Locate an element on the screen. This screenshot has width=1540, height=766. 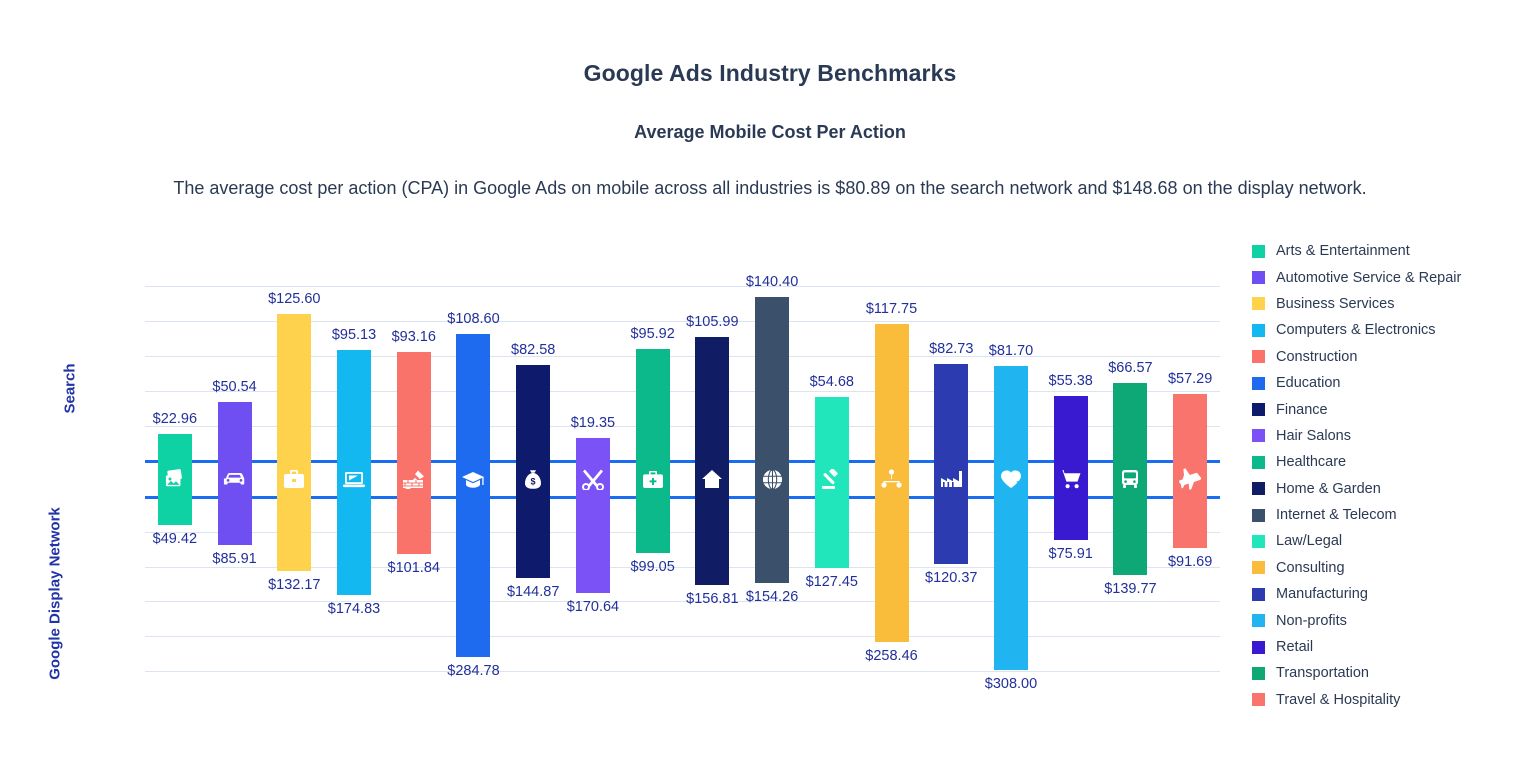
chart-subtitle: Average Mobile Cost Per Action is located at coordinates (770, 132).